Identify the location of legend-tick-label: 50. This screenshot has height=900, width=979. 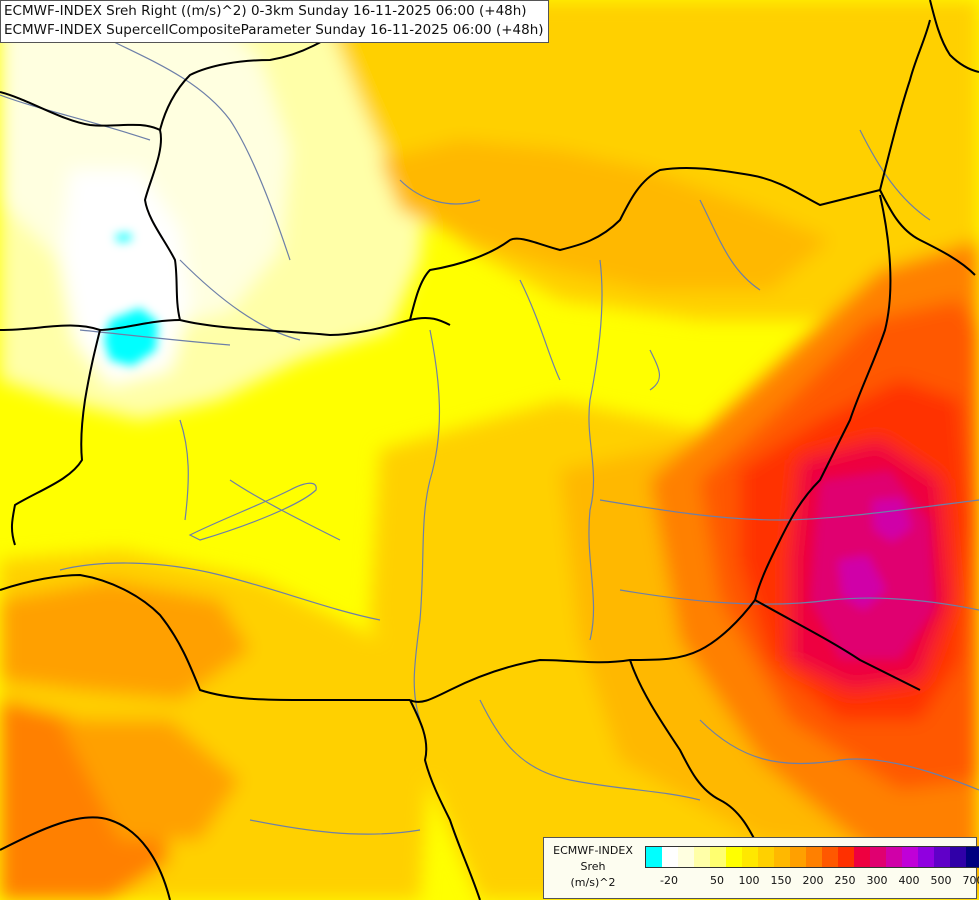
(717, 880).